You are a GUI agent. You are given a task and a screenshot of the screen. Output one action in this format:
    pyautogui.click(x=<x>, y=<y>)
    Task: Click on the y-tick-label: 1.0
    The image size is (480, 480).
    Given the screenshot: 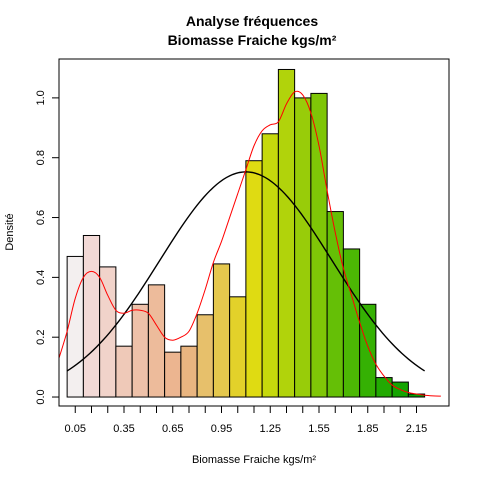 What is the action you would take?
    pyautogui.click(x=41, y=97)
    